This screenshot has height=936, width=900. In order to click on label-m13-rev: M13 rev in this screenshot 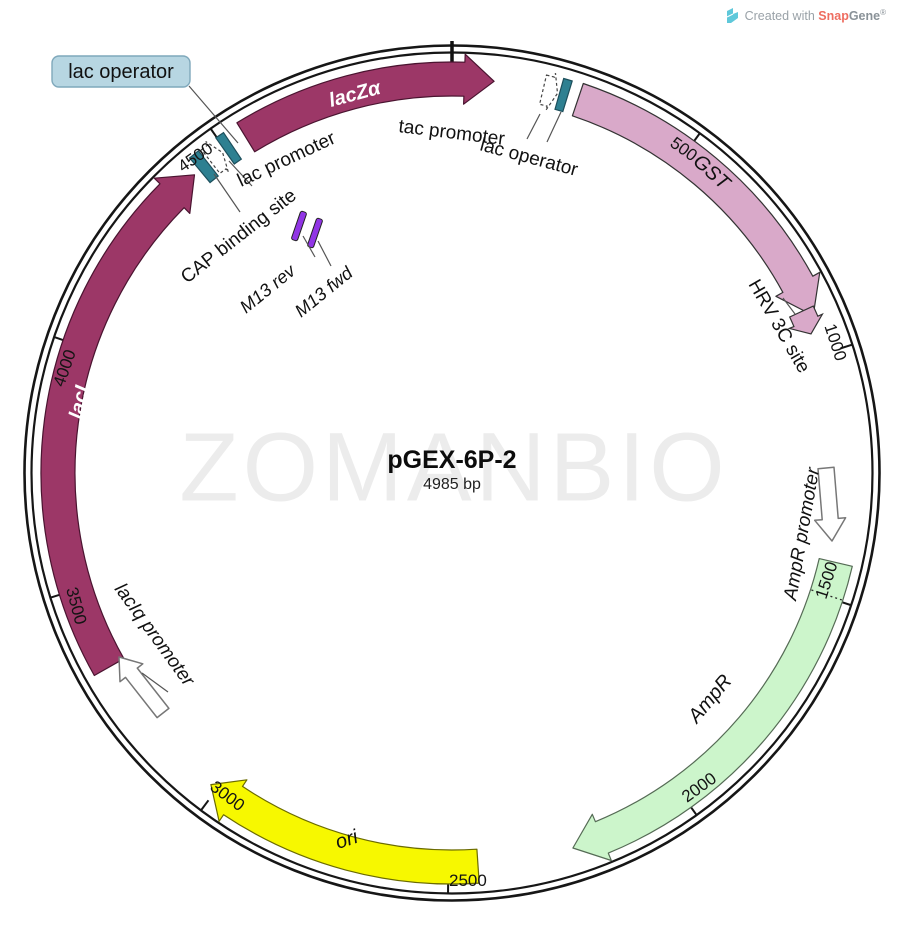, I will do `click(268, 288)`.